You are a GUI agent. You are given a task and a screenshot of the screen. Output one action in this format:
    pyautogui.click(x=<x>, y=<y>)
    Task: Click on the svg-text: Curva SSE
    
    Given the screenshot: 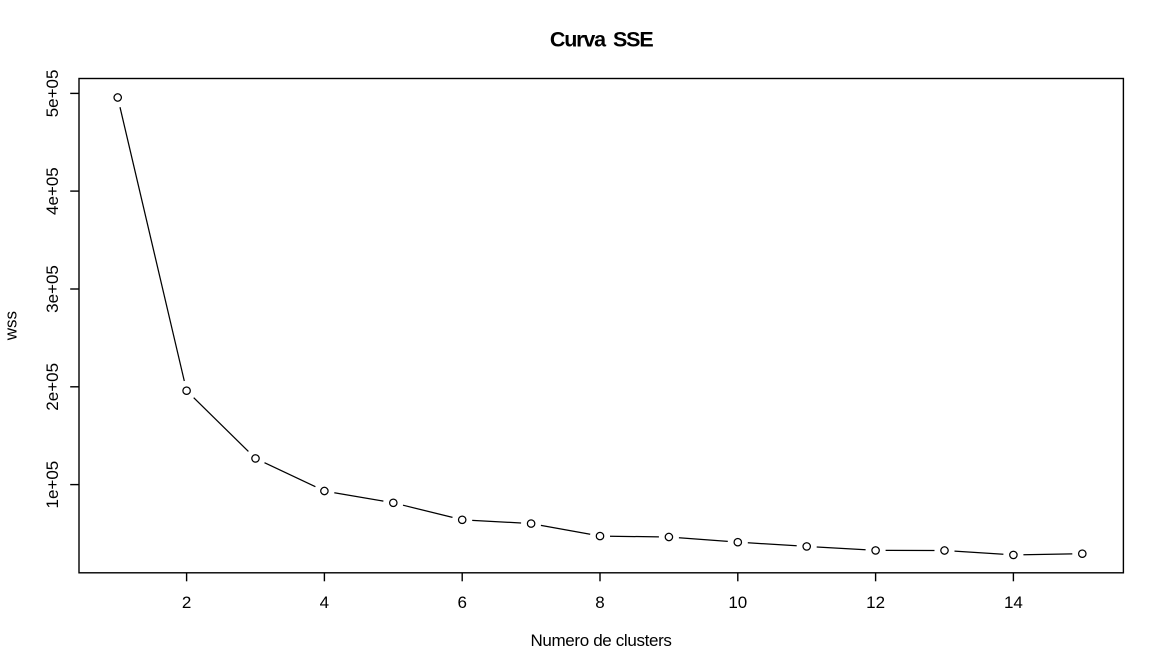 What is the action you would take?
    pyautogui.click(x=601, y=40)
    